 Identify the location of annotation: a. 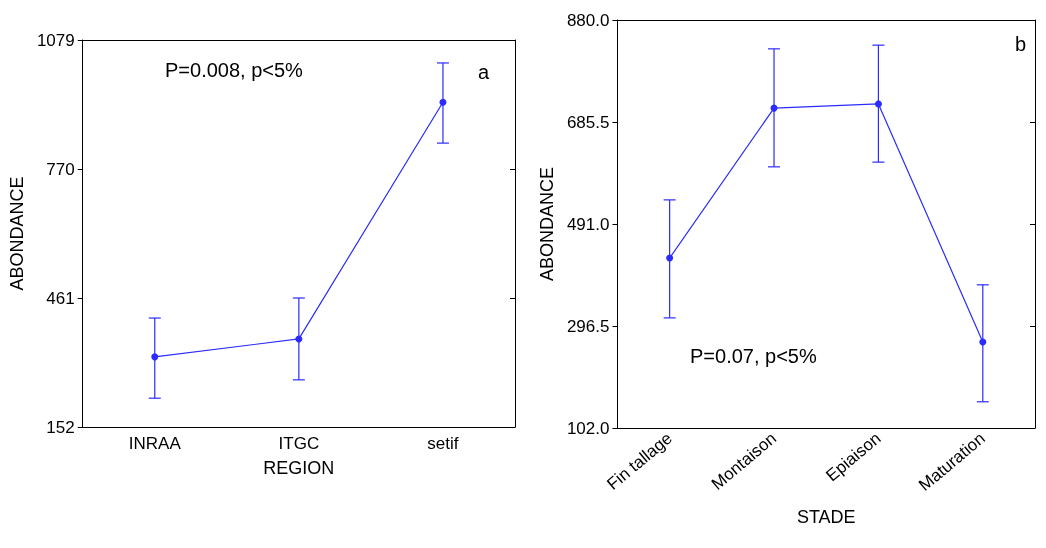
(484, 72).